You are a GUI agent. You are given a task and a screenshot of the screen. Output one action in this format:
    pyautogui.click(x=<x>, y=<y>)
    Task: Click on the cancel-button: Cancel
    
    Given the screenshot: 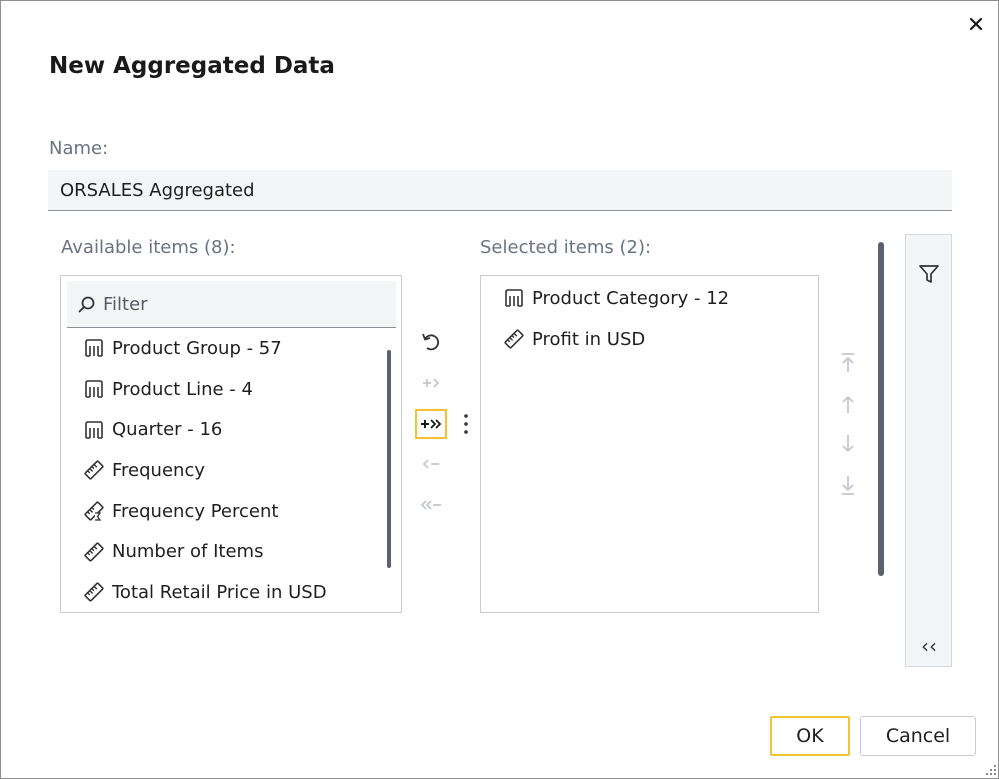 What is the action you would take?
    pyautogui.click(x=918, y=736)
    